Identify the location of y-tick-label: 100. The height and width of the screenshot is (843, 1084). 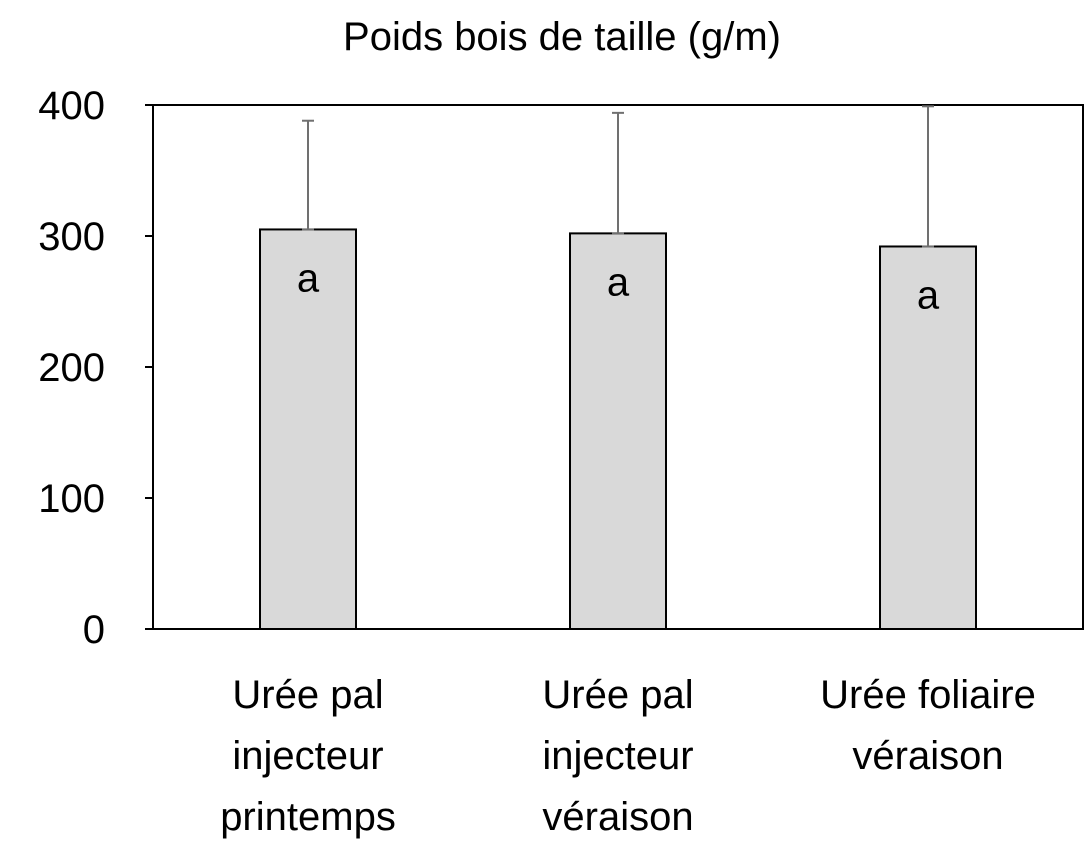
(71, 499).